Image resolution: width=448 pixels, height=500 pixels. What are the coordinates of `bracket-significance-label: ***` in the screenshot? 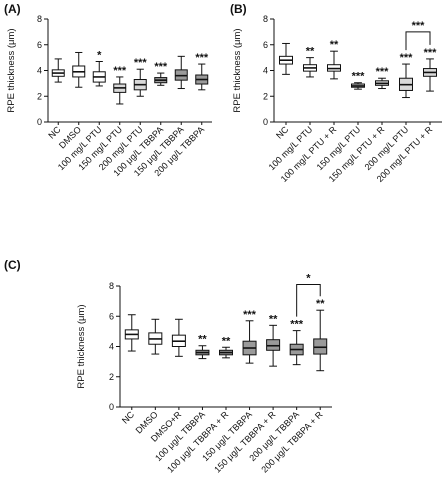 It's located at (419, 26).